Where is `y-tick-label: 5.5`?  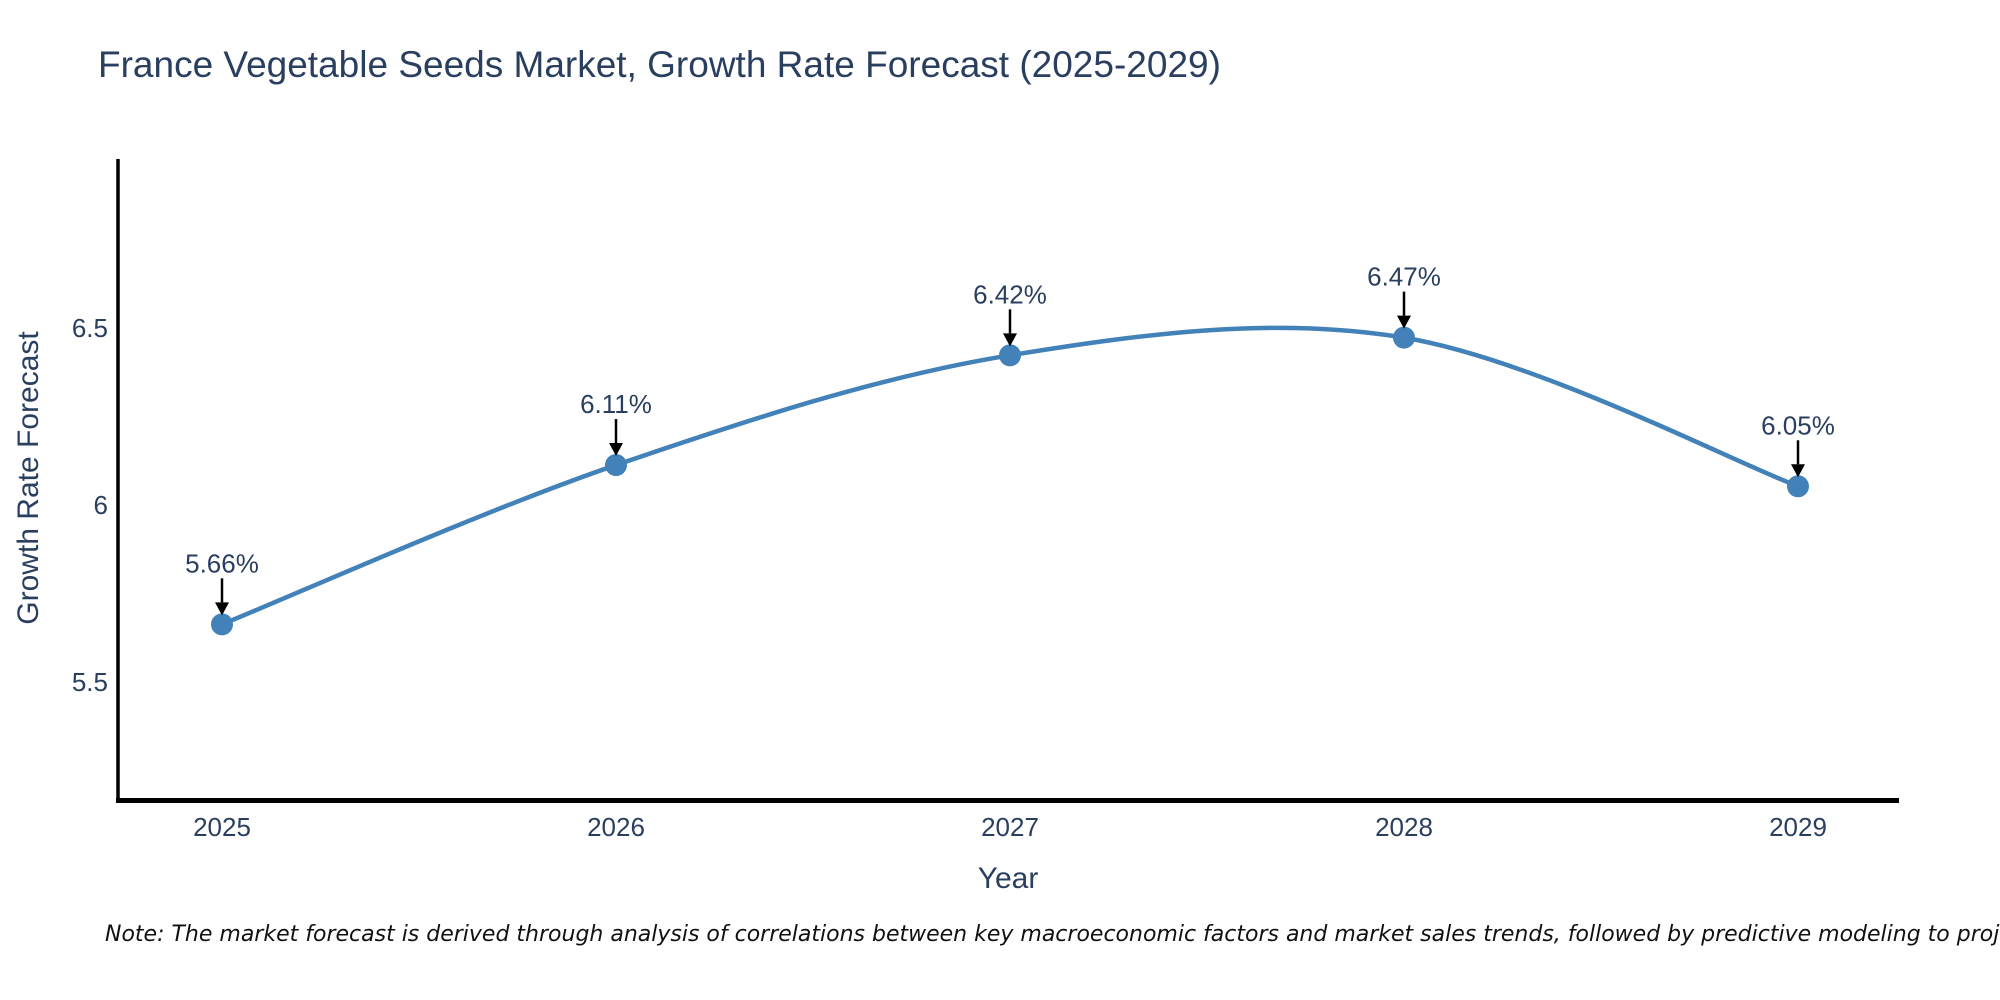
y-tick-label: 5.5 is located at coordinates (90, 682).